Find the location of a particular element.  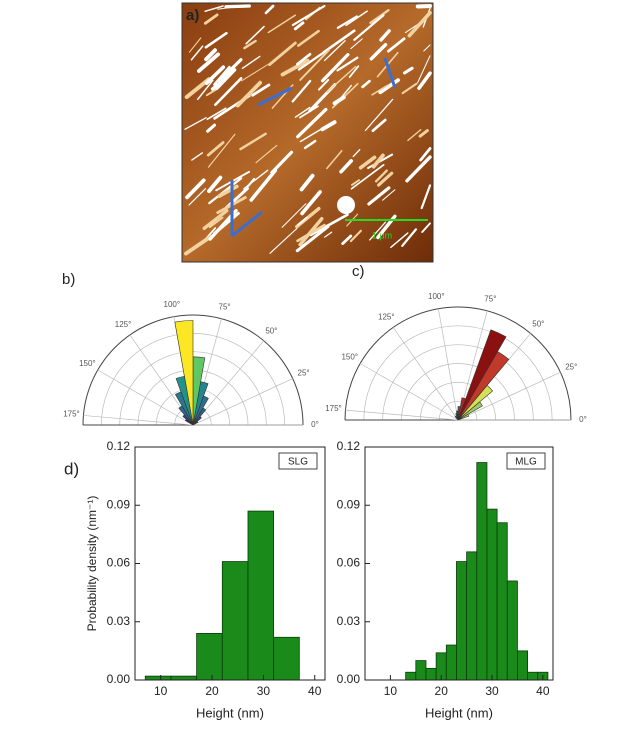

y-axis-label: Probability density (nm⁻¹) is located at coordinates (92, 564).